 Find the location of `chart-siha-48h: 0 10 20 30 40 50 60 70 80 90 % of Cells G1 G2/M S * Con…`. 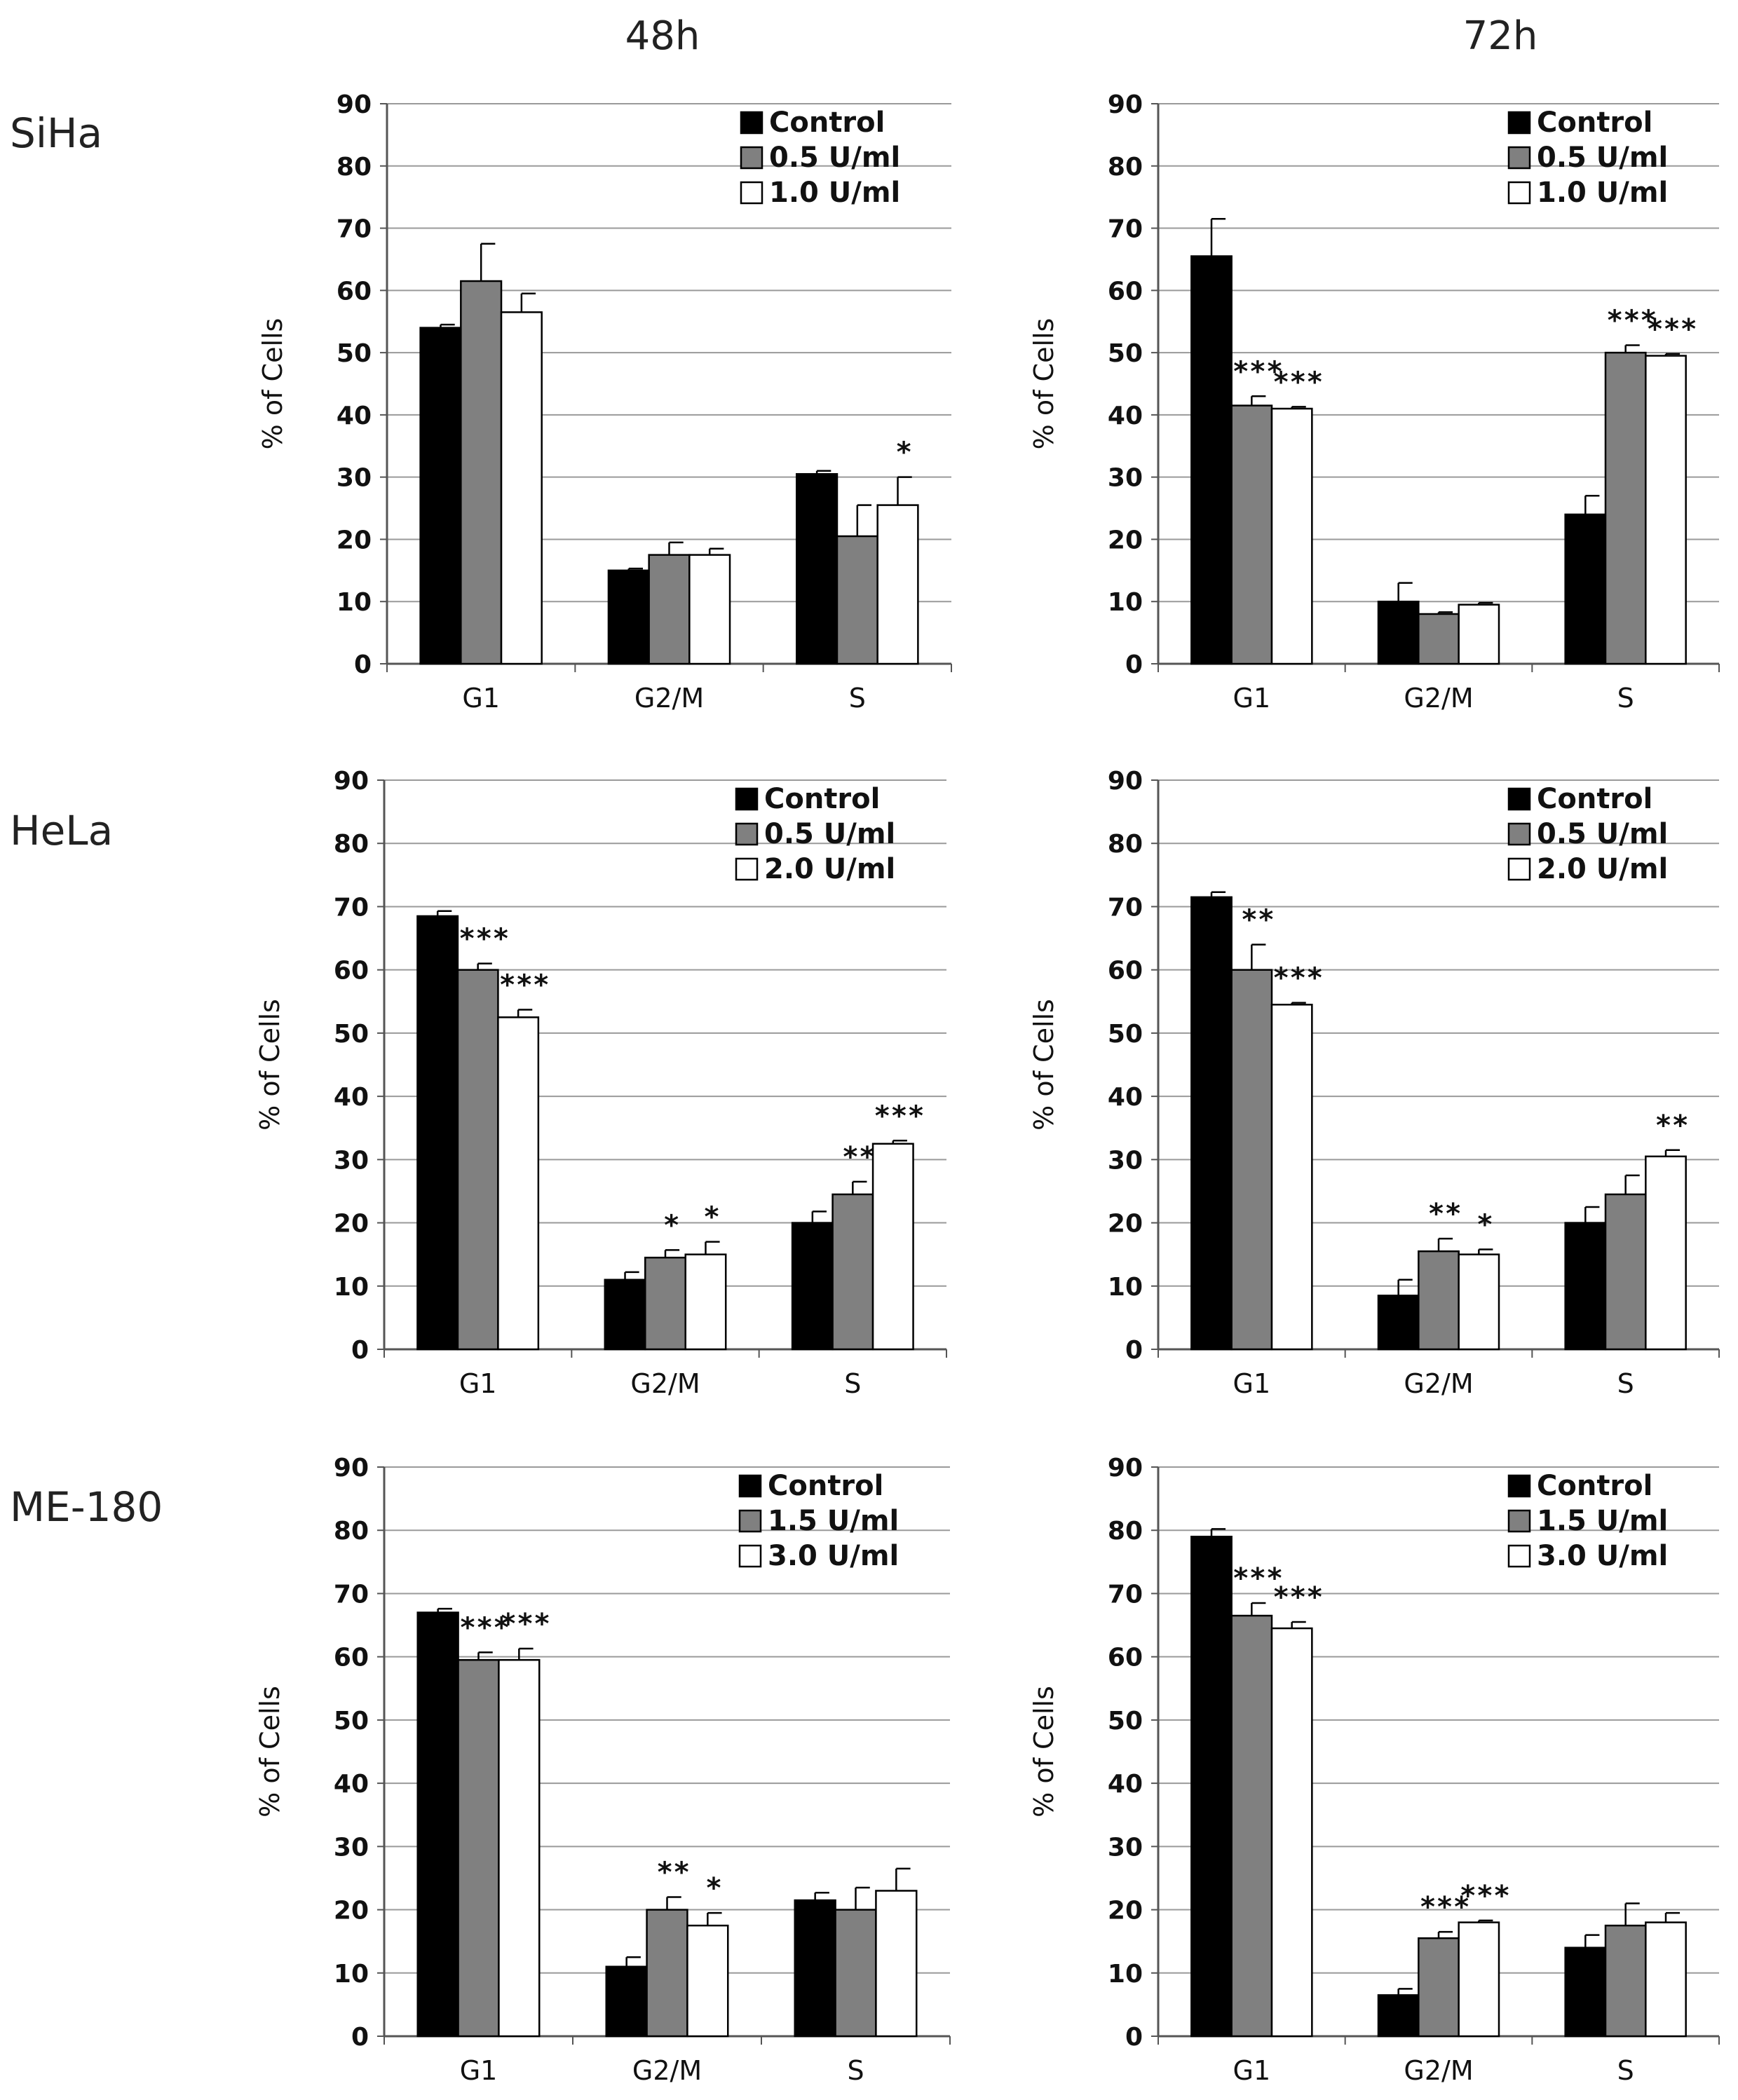

chart-siha-48h: 0 10 20 30 40 50 60 70 80 90 % of Cells G1 G2/M S * Con… is located at coordinates (604, 402).